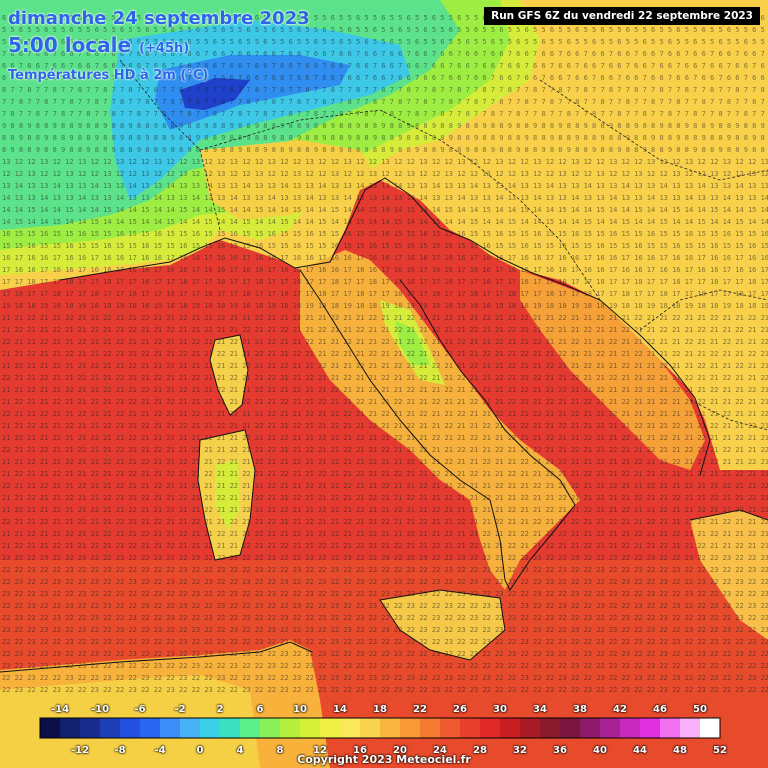  What do you see at coordinates (384, 759) in the screenshot?
I see `copyright: Copyright 2023 Meteociel.fr` at bounding box center [384, 759].